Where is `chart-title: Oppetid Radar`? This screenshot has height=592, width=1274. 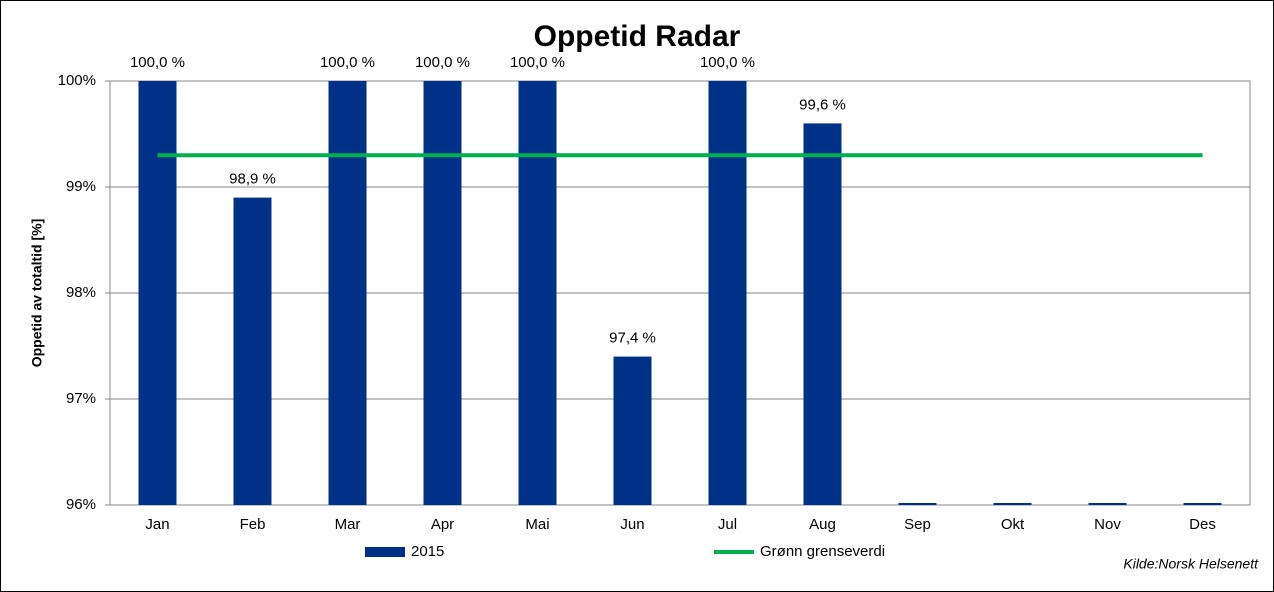 chart-title: Oppetid Radar is located at coordinates (637, 36).